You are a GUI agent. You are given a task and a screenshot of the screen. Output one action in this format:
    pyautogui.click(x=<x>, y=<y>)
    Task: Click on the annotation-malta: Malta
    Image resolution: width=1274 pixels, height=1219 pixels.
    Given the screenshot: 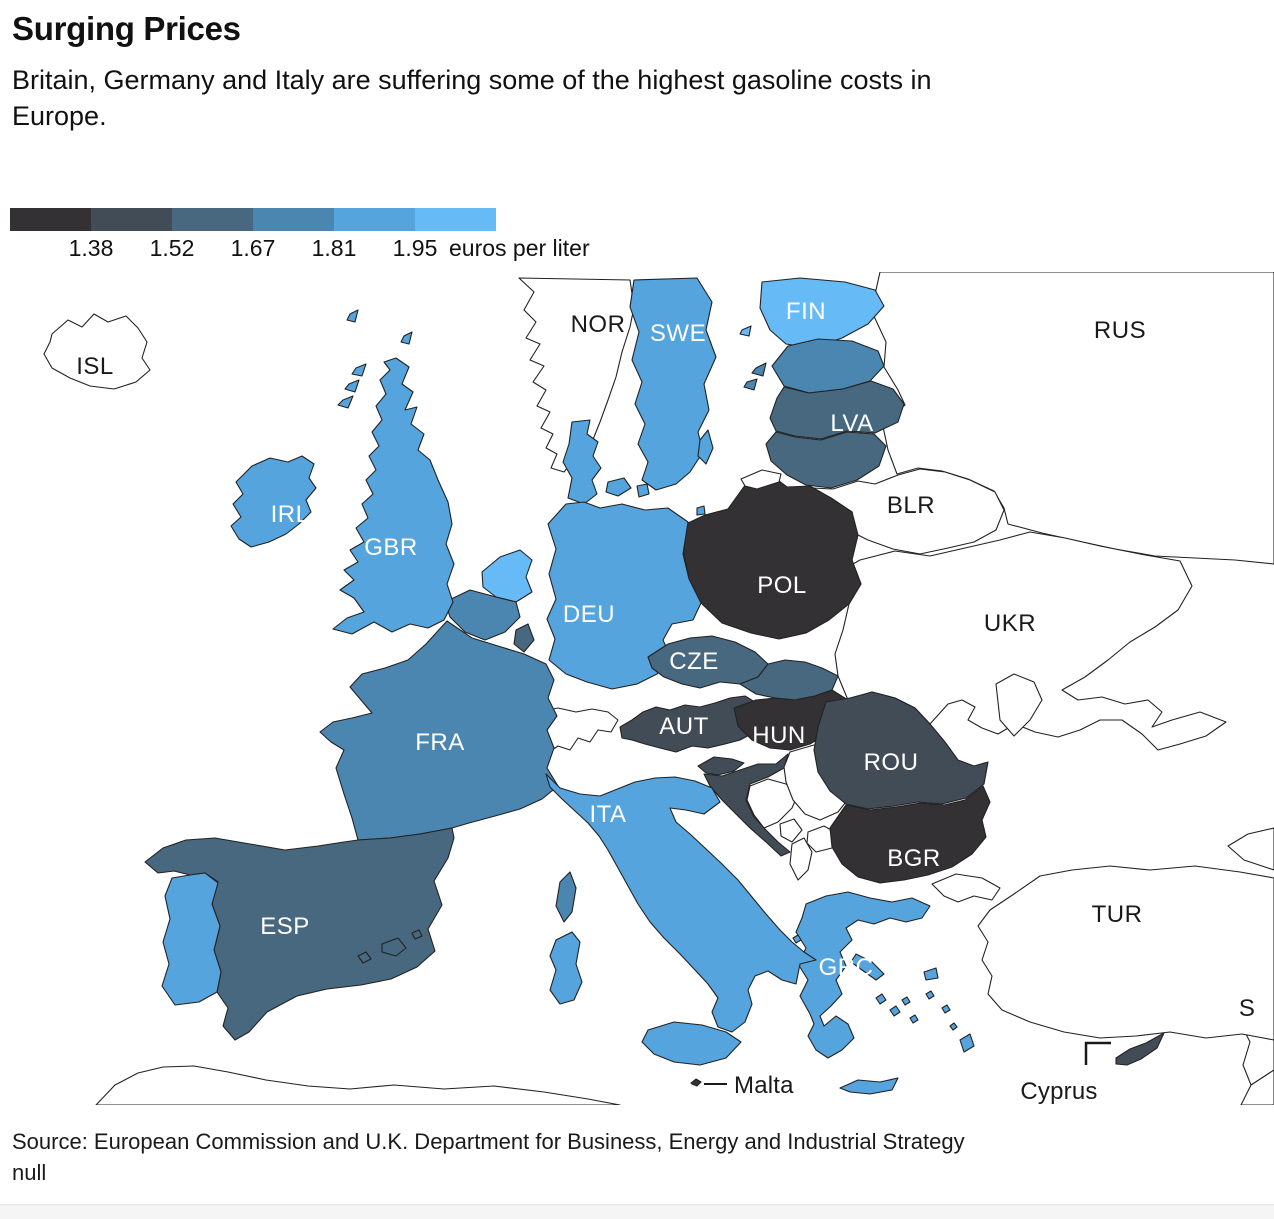 What is the action you would take?
    pyautogui.click(x=764, y=1085)
    